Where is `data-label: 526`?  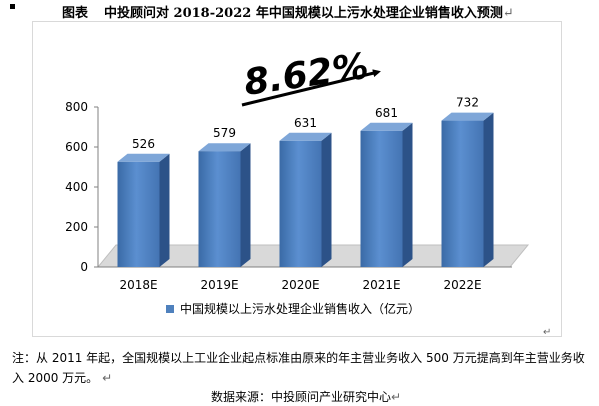
data-label: 526 is located at coordinates (143, 144).